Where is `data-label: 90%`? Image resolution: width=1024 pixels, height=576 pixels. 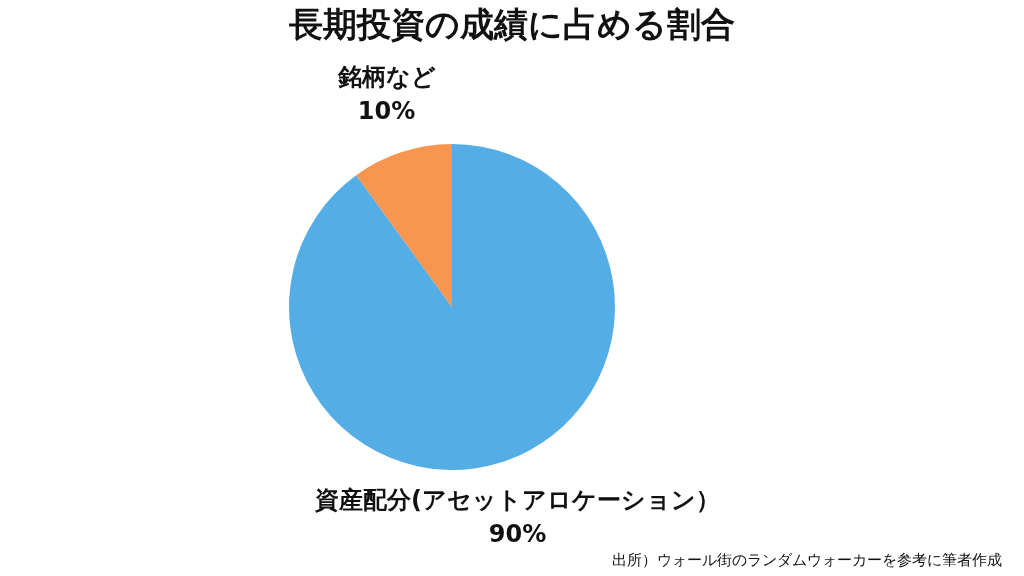
data-label: 90% is located at coordinates (517, 533).